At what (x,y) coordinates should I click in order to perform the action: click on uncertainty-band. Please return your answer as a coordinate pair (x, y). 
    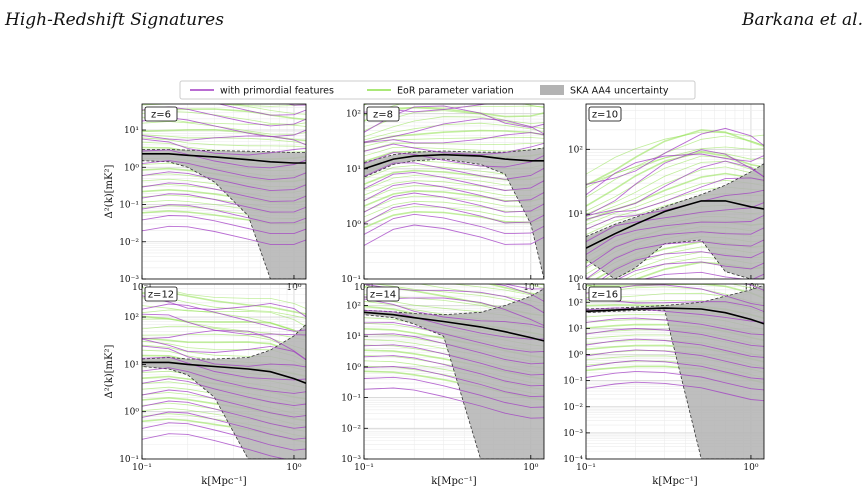
    Looking at the image, I should click on (675, 372).